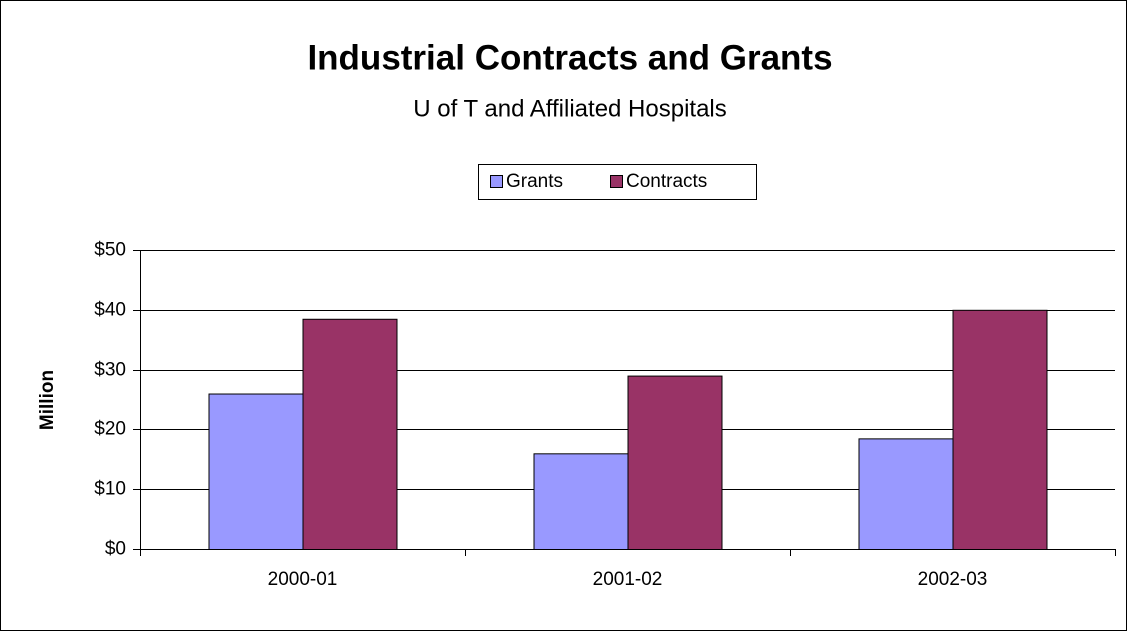  What do you see at coordinates (628, 579) in the screenshot?
I see `x-tick-label: 2001-02` at bounding box center [628, 579].